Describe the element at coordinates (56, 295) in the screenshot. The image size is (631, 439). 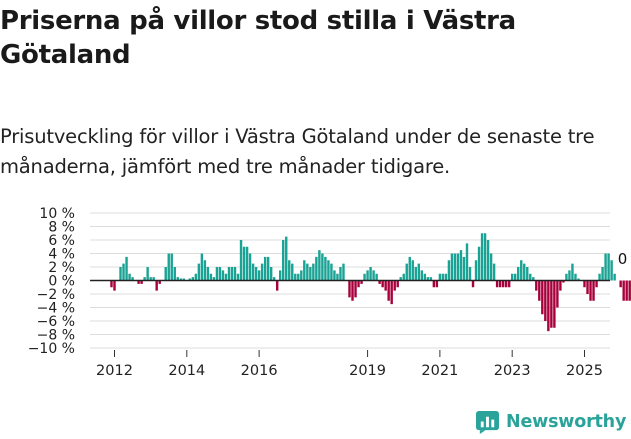
I see `y-tick-label: −2 %` at that location.